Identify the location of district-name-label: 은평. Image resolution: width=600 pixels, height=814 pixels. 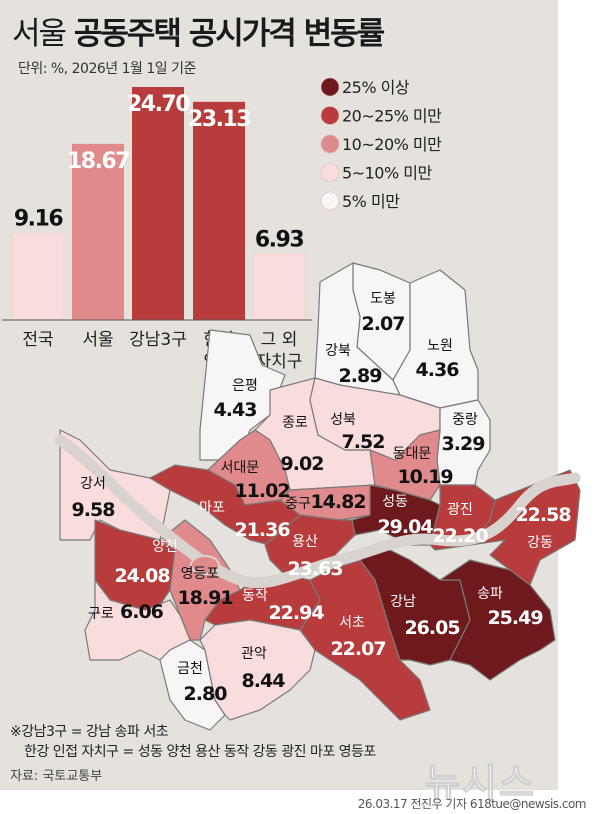
(245, 386).